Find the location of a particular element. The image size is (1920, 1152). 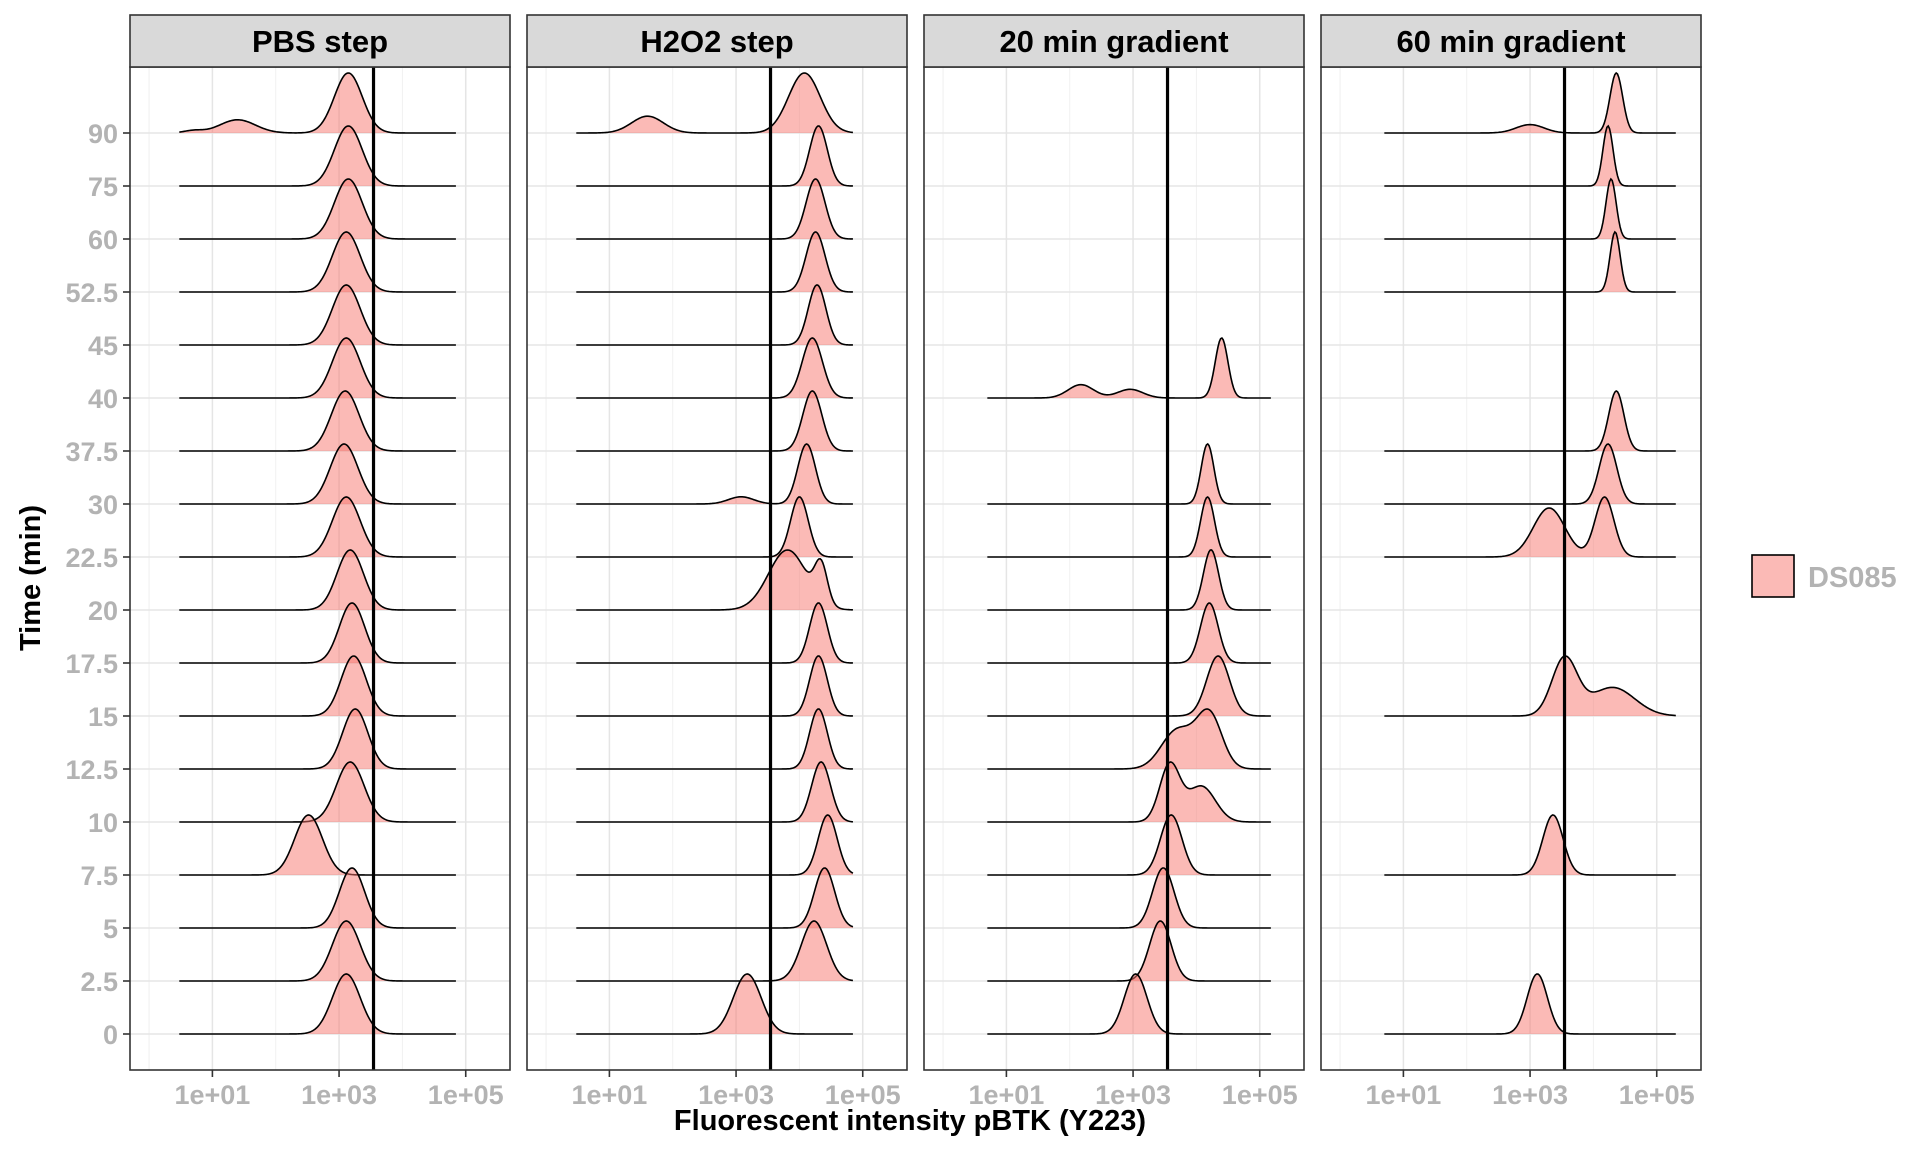

y-axis-title: Time (min) is located at coordinates (31, 578).